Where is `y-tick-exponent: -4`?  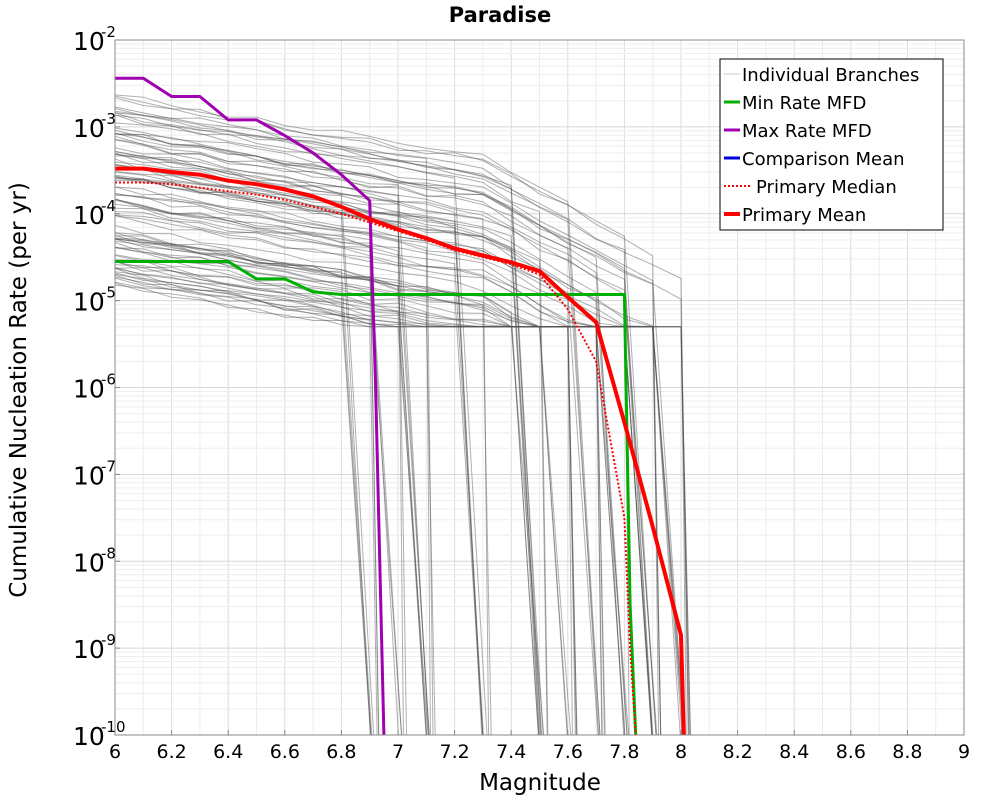 y-tick-exponent: -4 is located at coordinates (108, 206).